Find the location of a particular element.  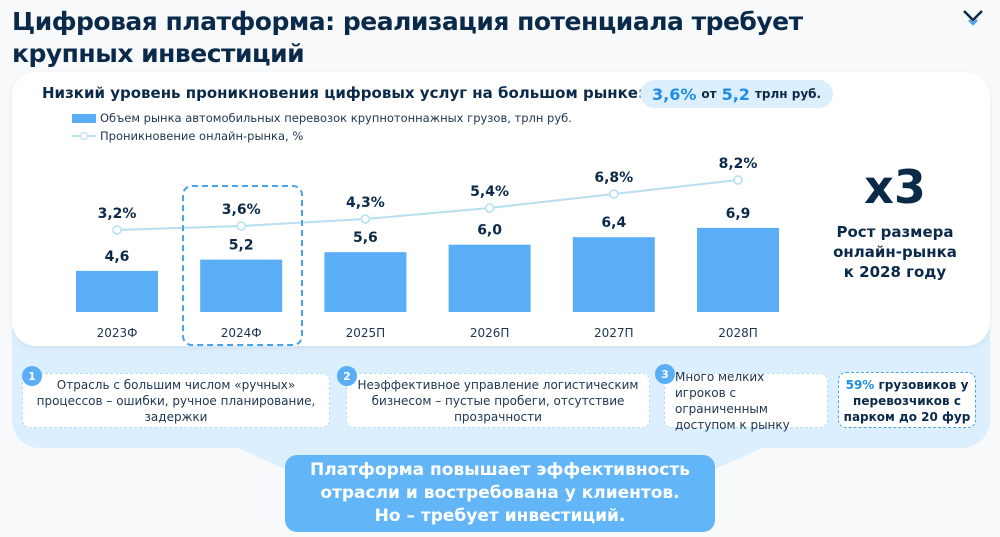

growth-line-3: к 2028 году is located at coordinates (895, 272).